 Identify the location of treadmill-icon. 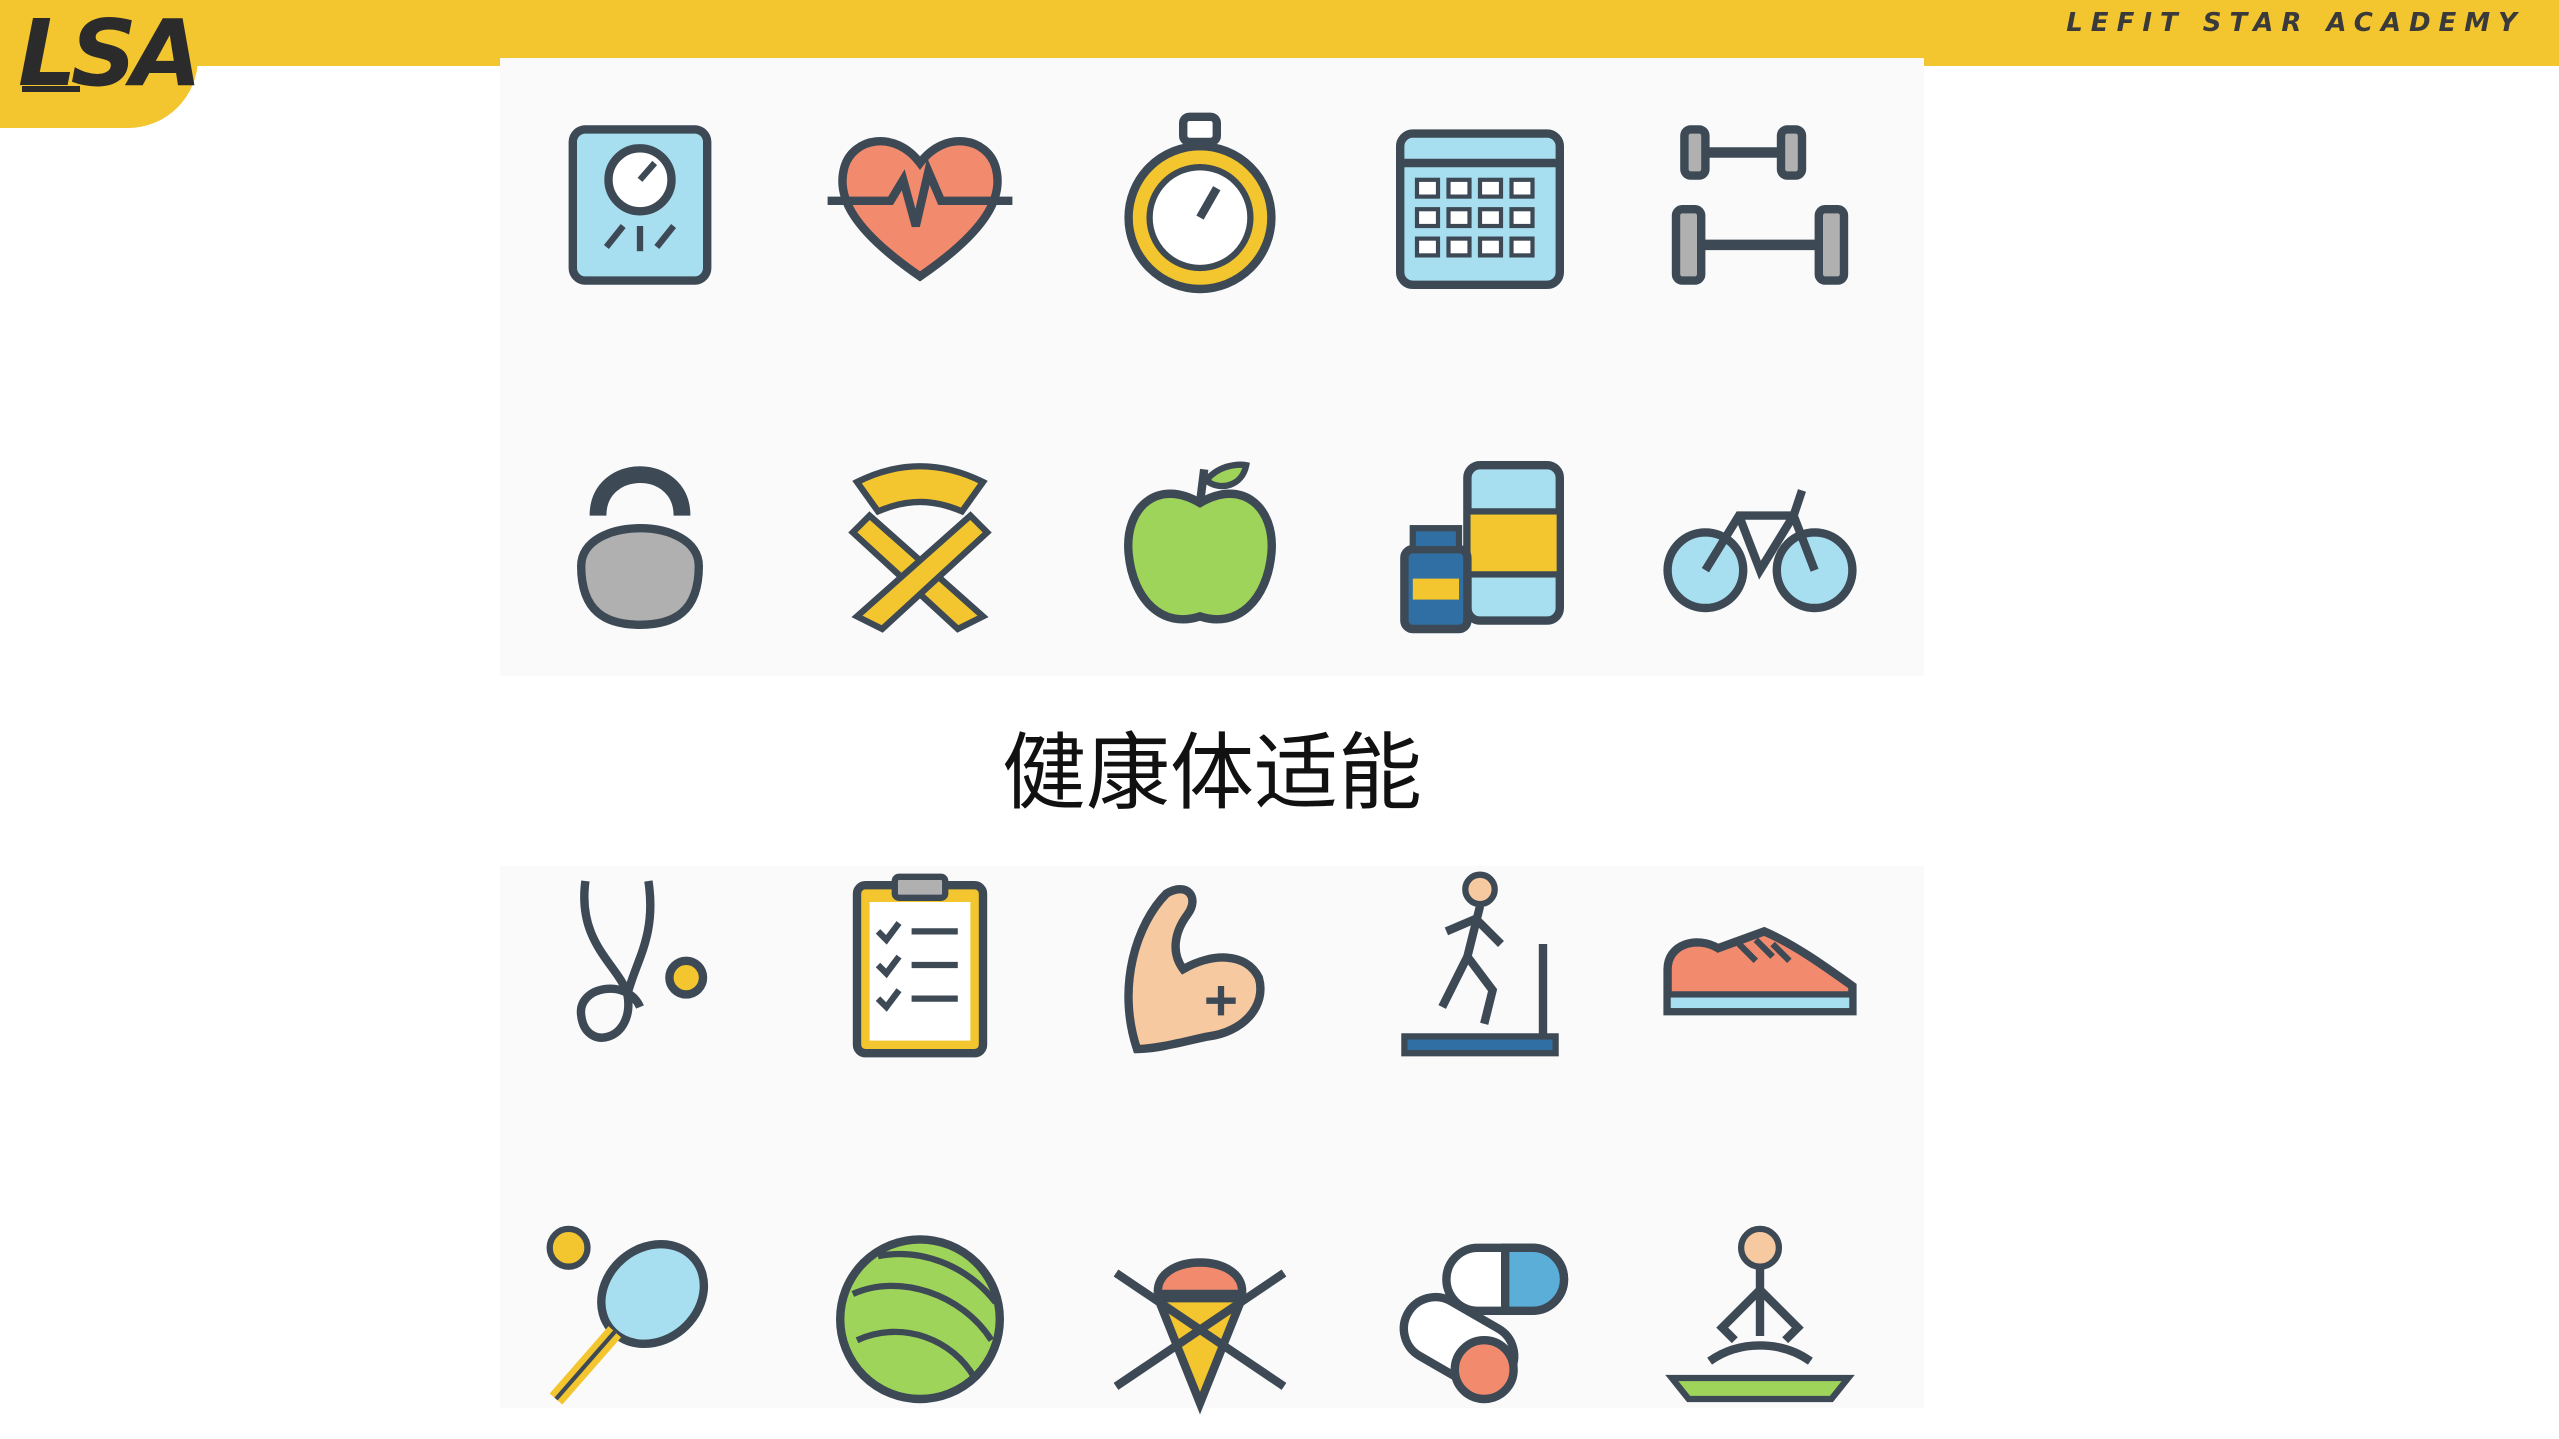
(1480, 965).